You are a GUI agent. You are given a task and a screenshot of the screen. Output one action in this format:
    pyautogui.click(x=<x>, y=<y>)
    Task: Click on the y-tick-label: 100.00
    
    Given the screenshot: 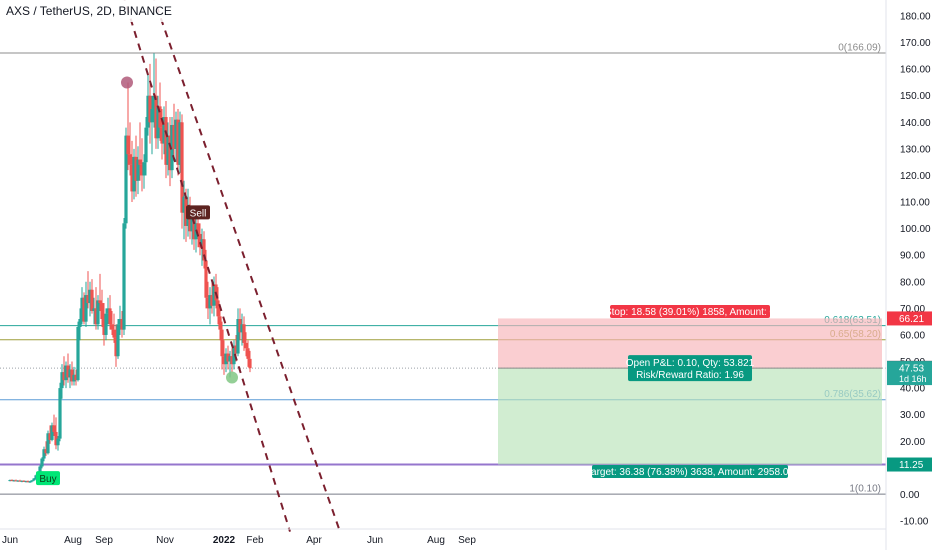 What is the action you would take?
    pyautogui.click(x=915, y=229)
    